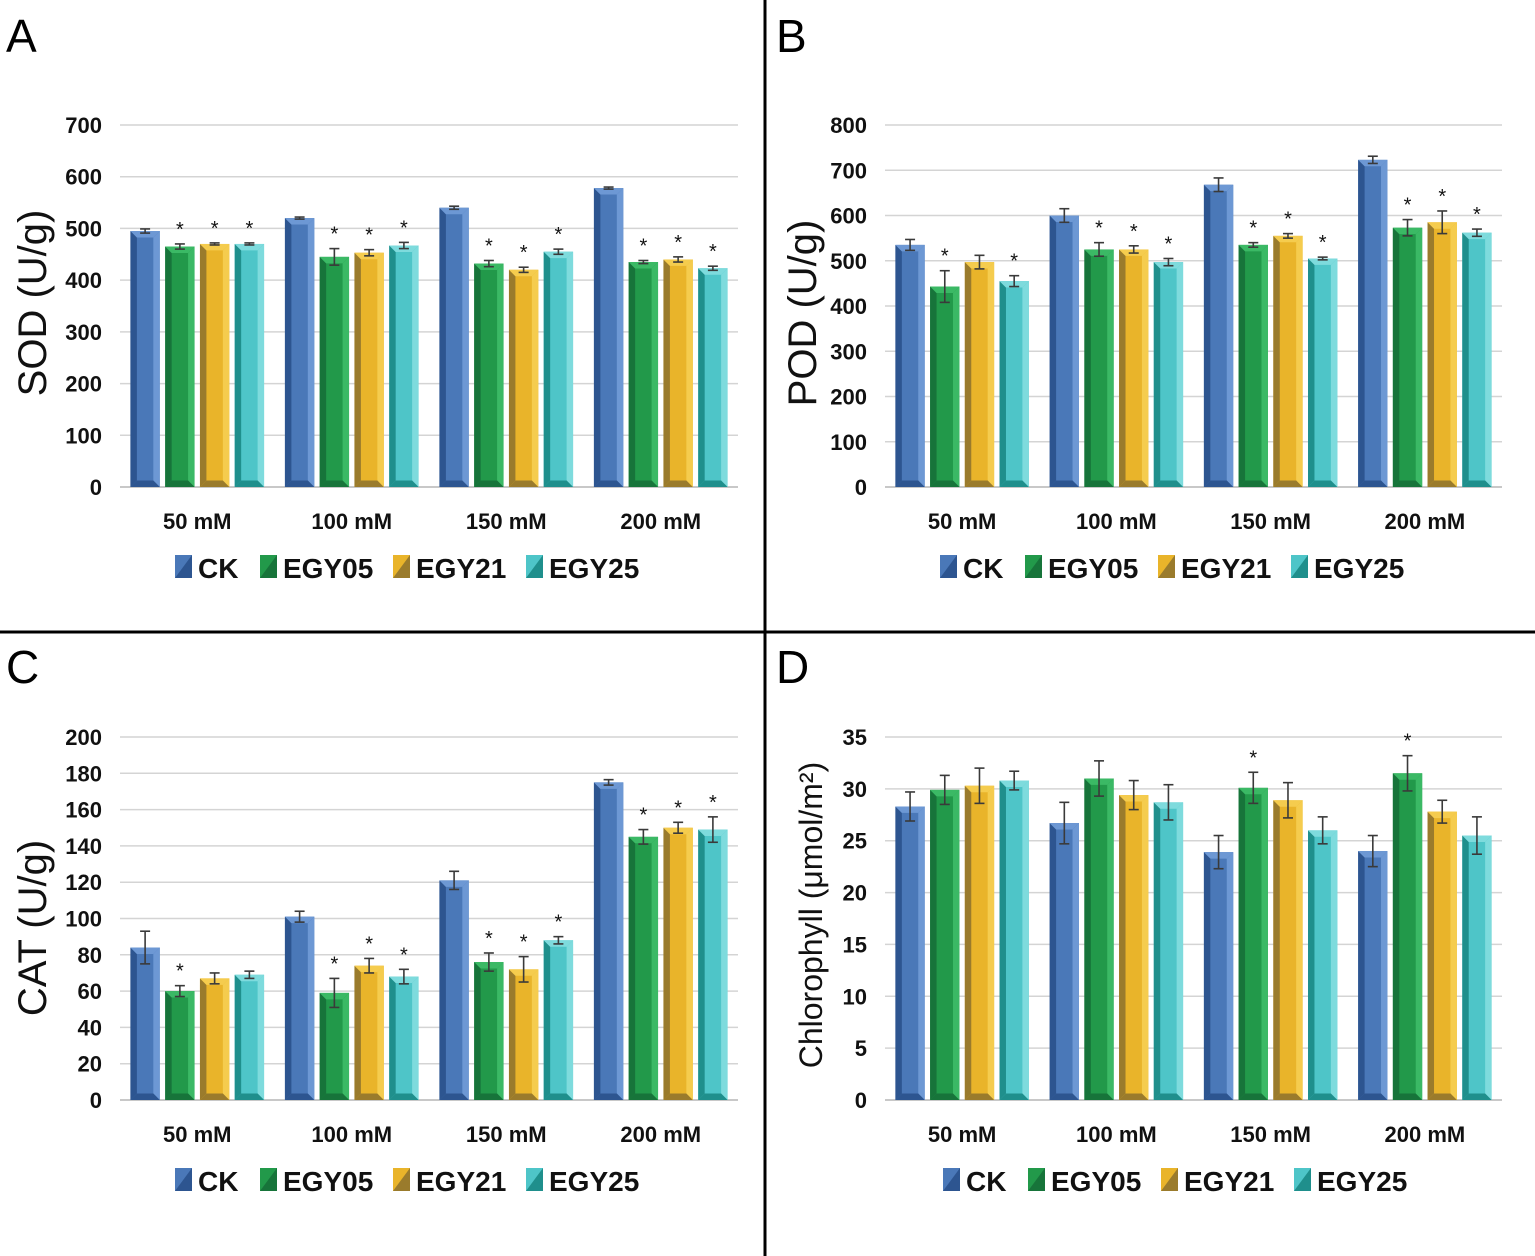 This screenshot has width=1535, height=1256. I want to click on y-tick-labels: 0 100 200 300 400 500 600 700 800, so click(848, 306).